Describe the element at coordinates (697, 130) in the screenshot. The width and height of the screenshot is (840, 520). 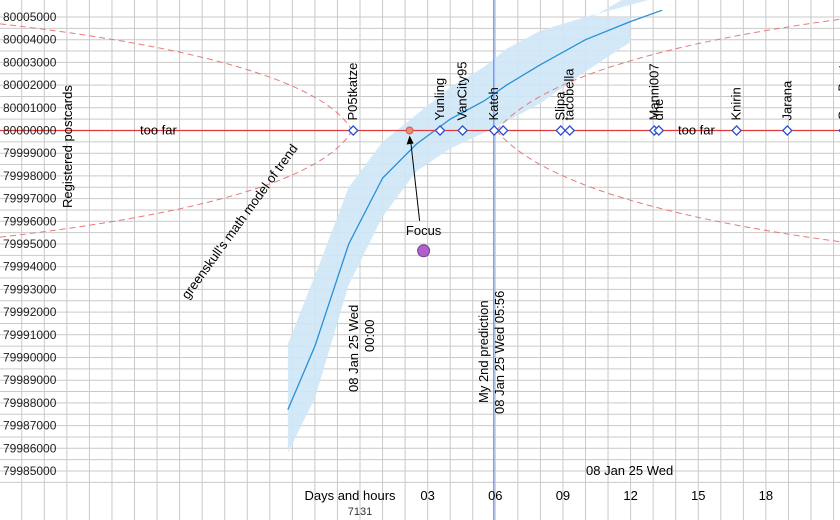
I see `too-far-right-label: too far` at that location.